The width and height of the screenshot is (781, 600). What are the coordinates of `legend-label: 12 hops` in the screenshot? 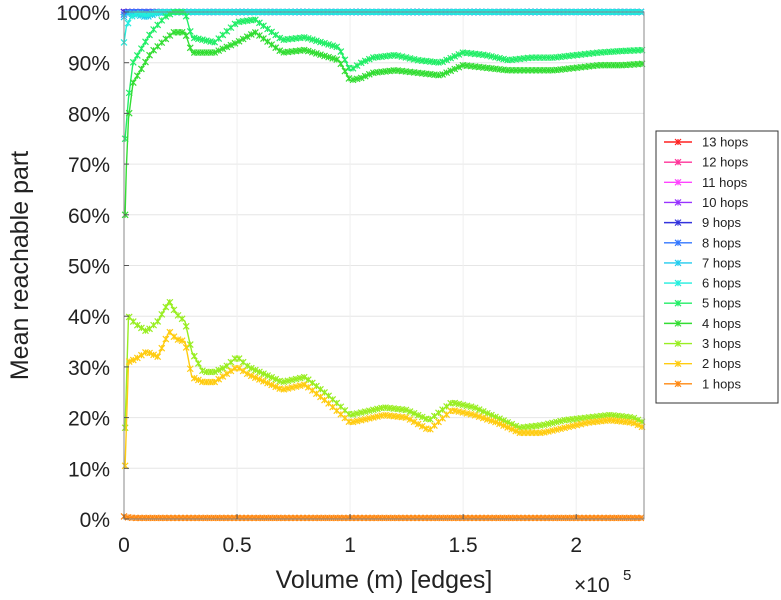 It's located at (725, 162).